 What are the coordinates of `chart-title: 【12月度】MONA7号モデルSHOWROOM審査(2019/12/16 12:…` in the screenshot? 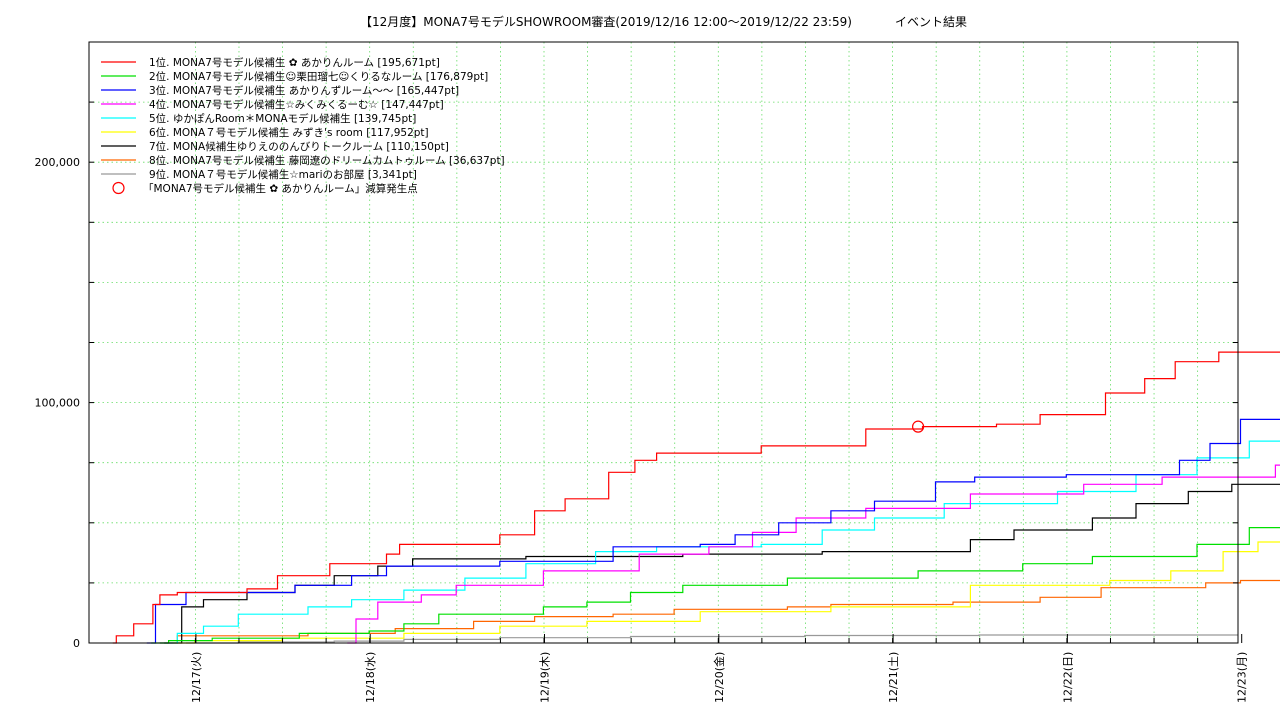 It's located at (606, 21).